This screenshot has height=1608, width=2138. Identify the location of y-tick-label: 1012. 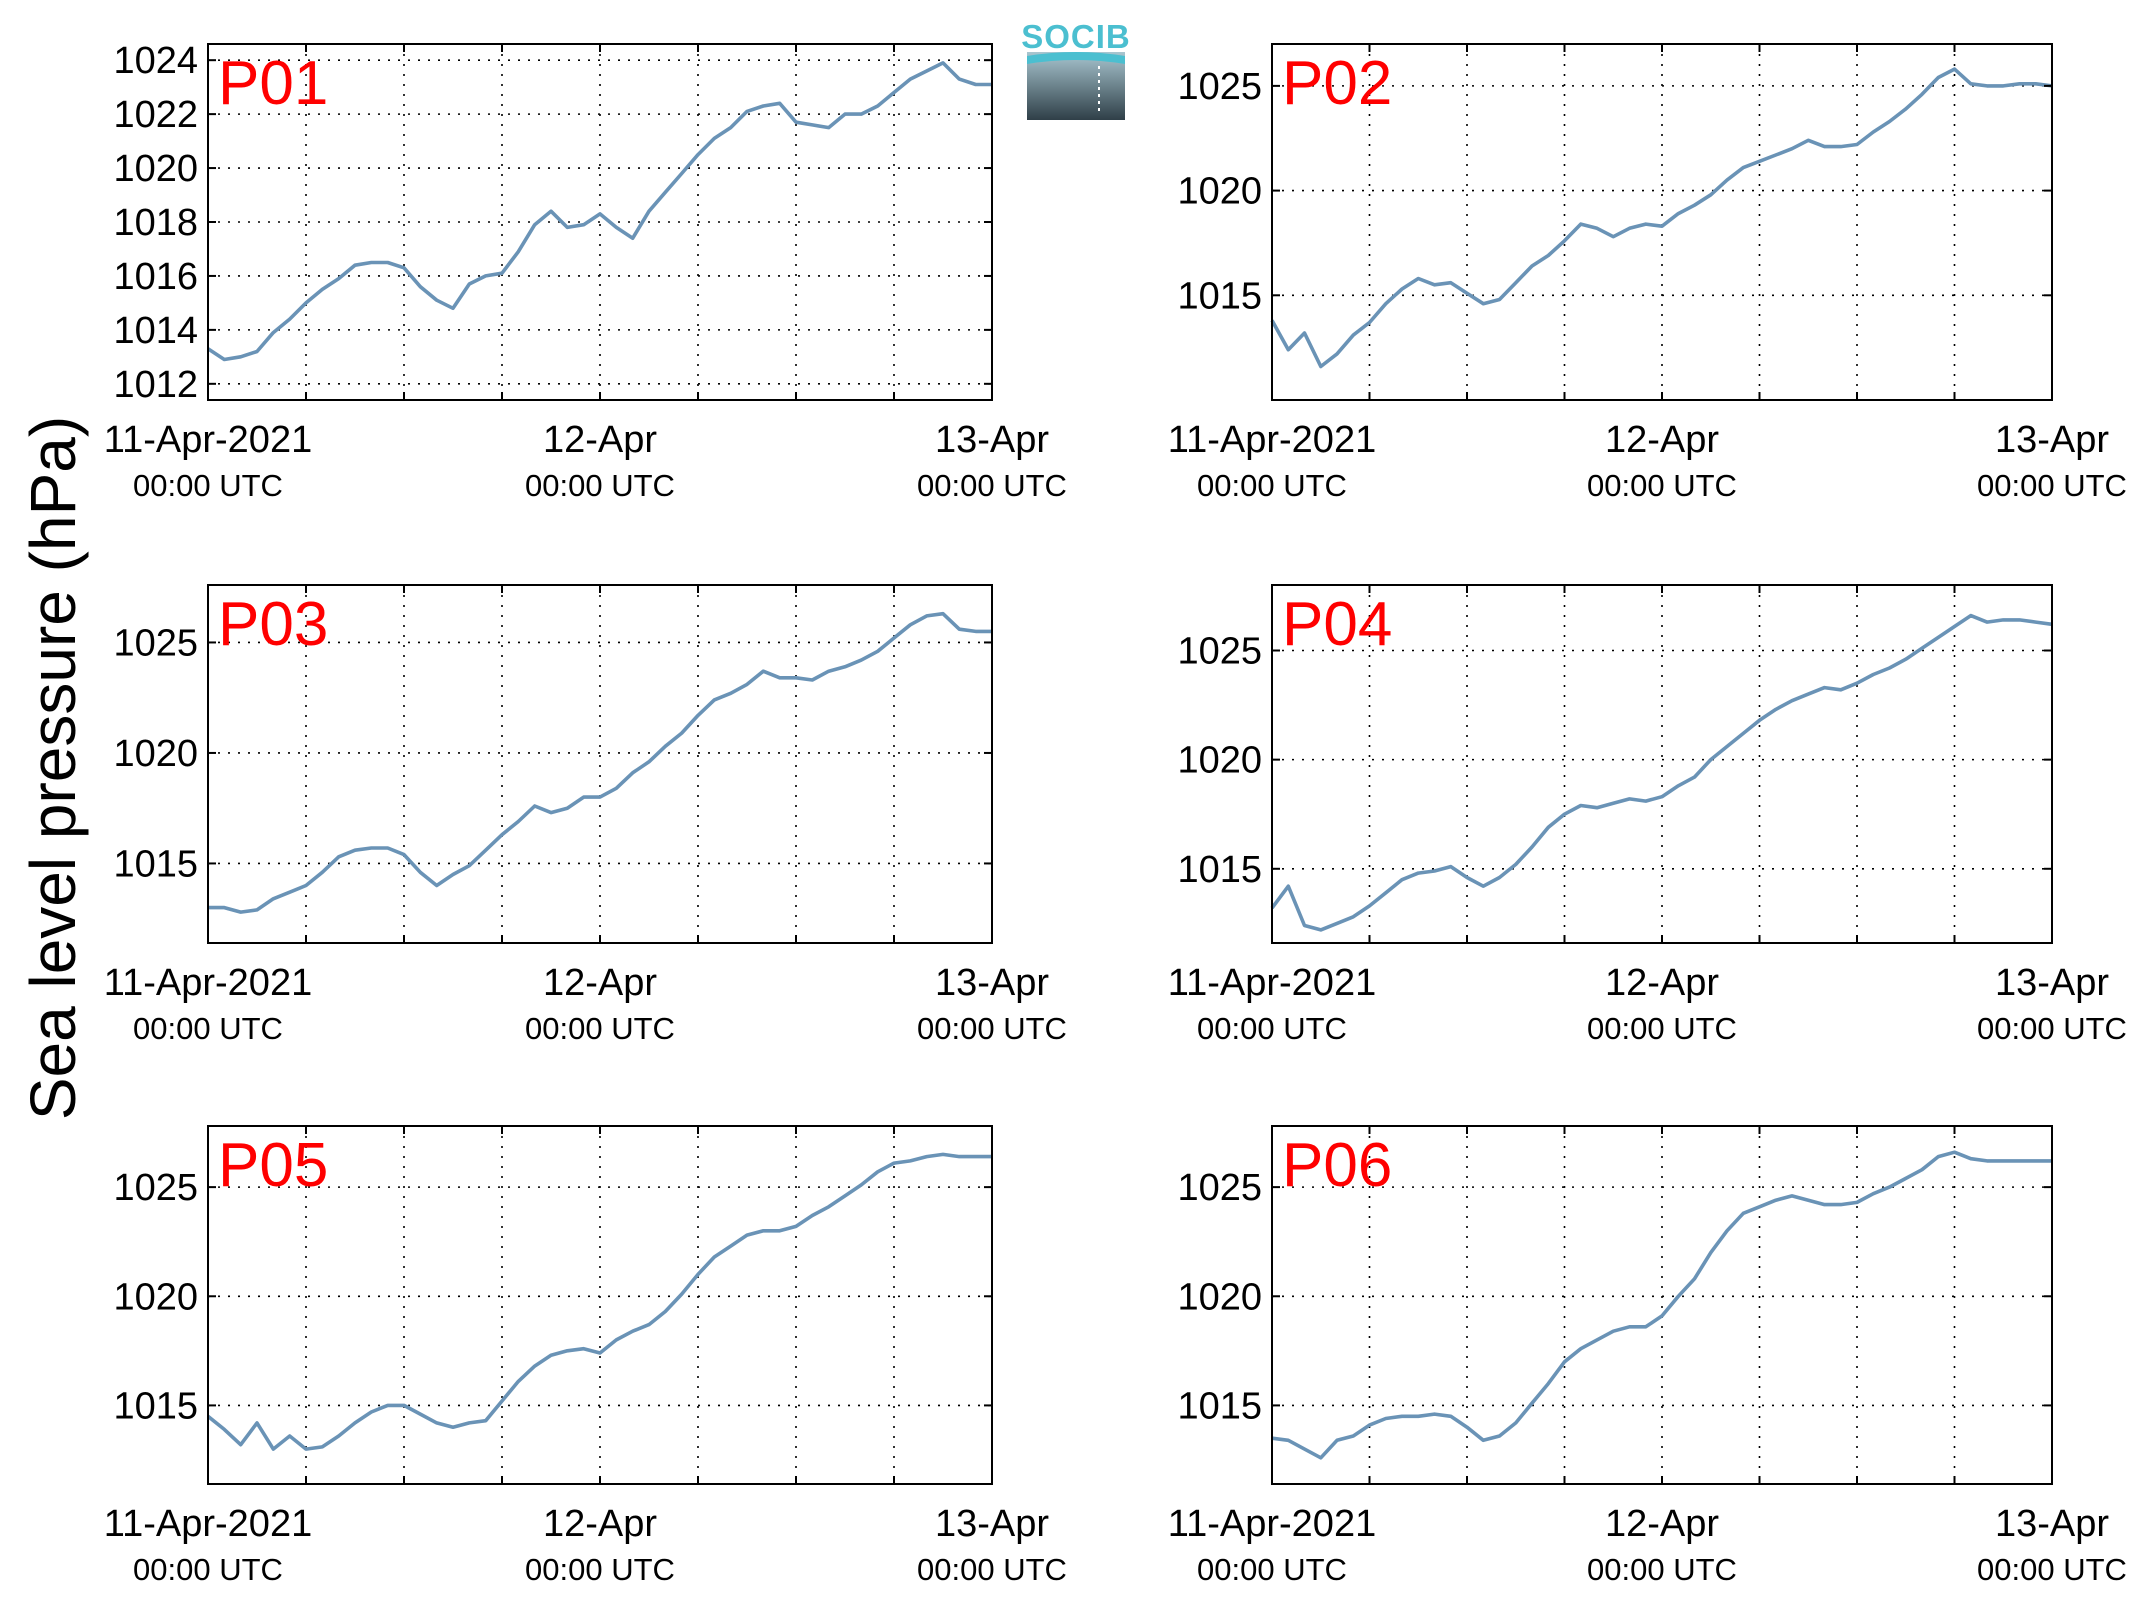
(155, 385).